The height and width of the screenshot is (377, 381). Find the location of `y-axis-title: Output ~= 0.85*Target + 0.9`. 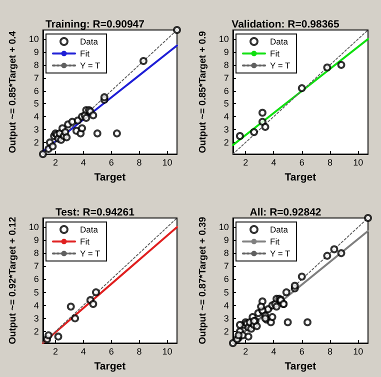

y-axis-title: Output ~= 0.85*Target + 0.9 is located at coordinates (203, 92).